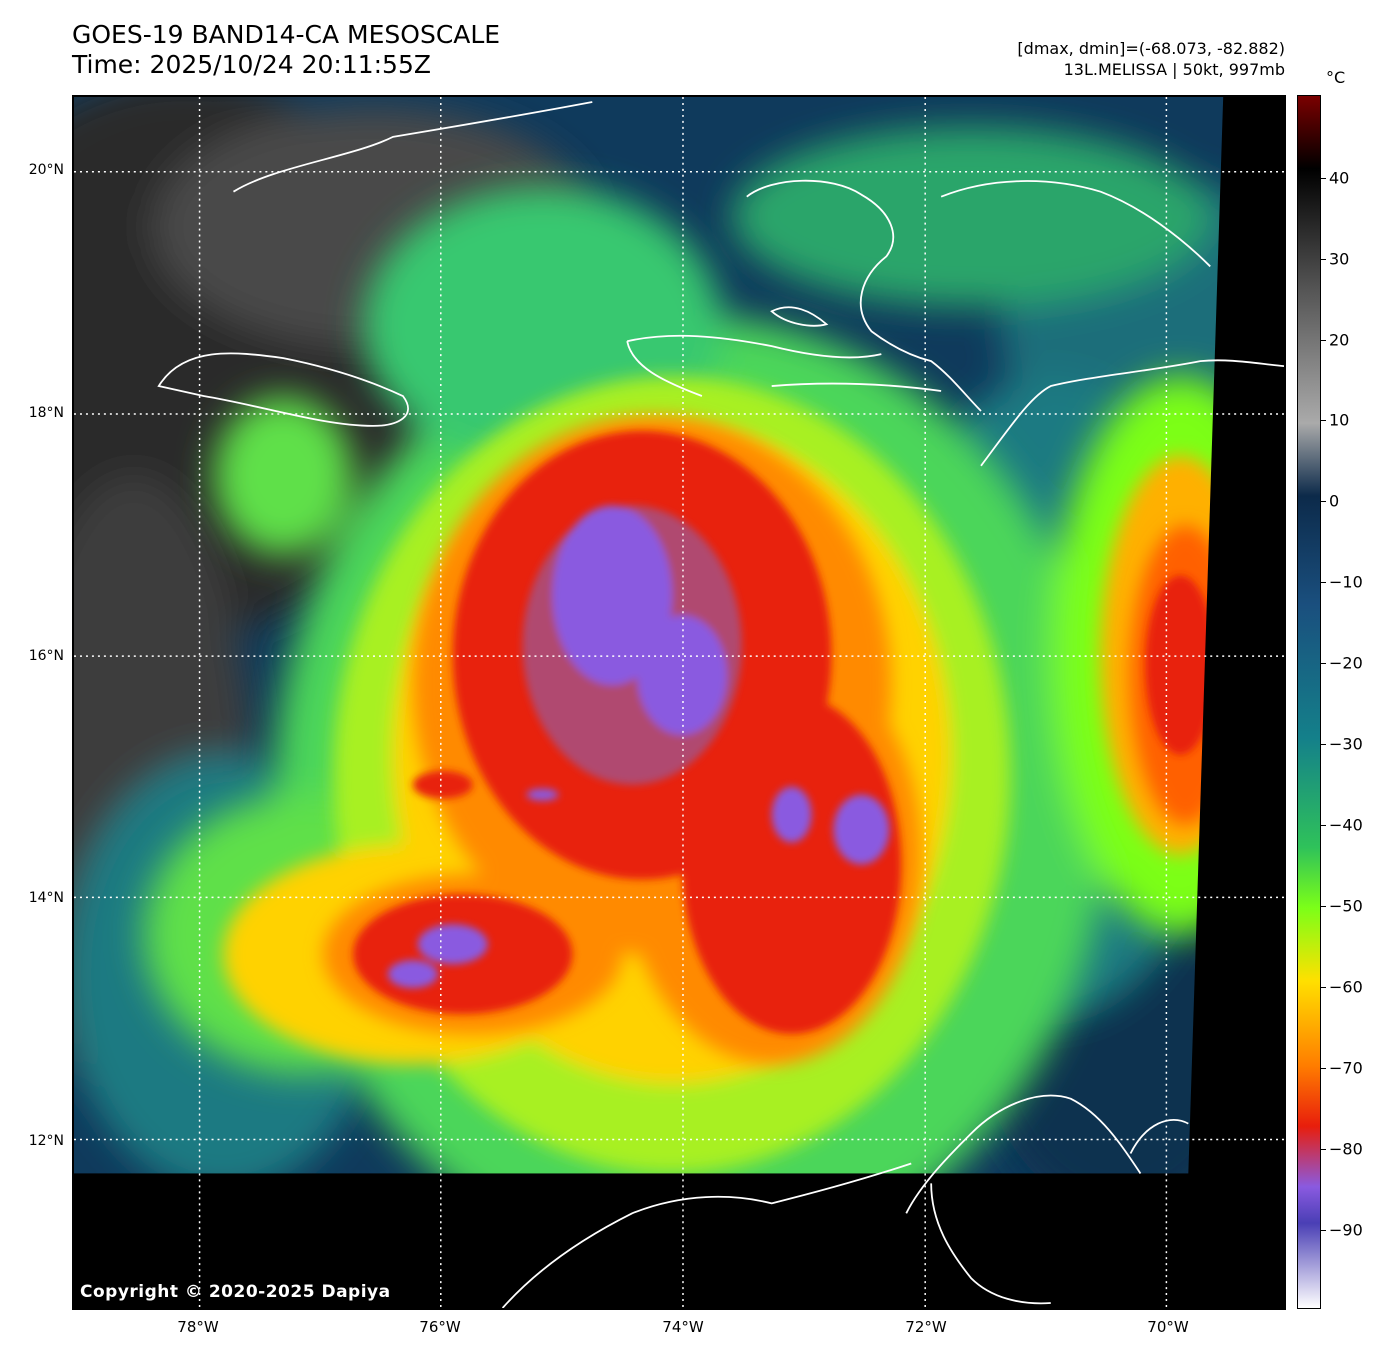 The height and width of the screenshot is (1359, 1390). I want to click on colorbar-tick-label: −30, so click(1346, 744).